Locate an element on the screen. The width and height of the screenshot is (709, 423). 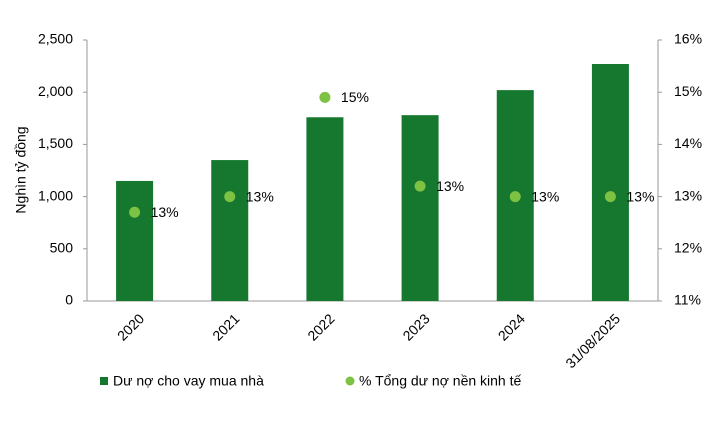
y2-tick-label: 16% is located at coordinates (688, 39).